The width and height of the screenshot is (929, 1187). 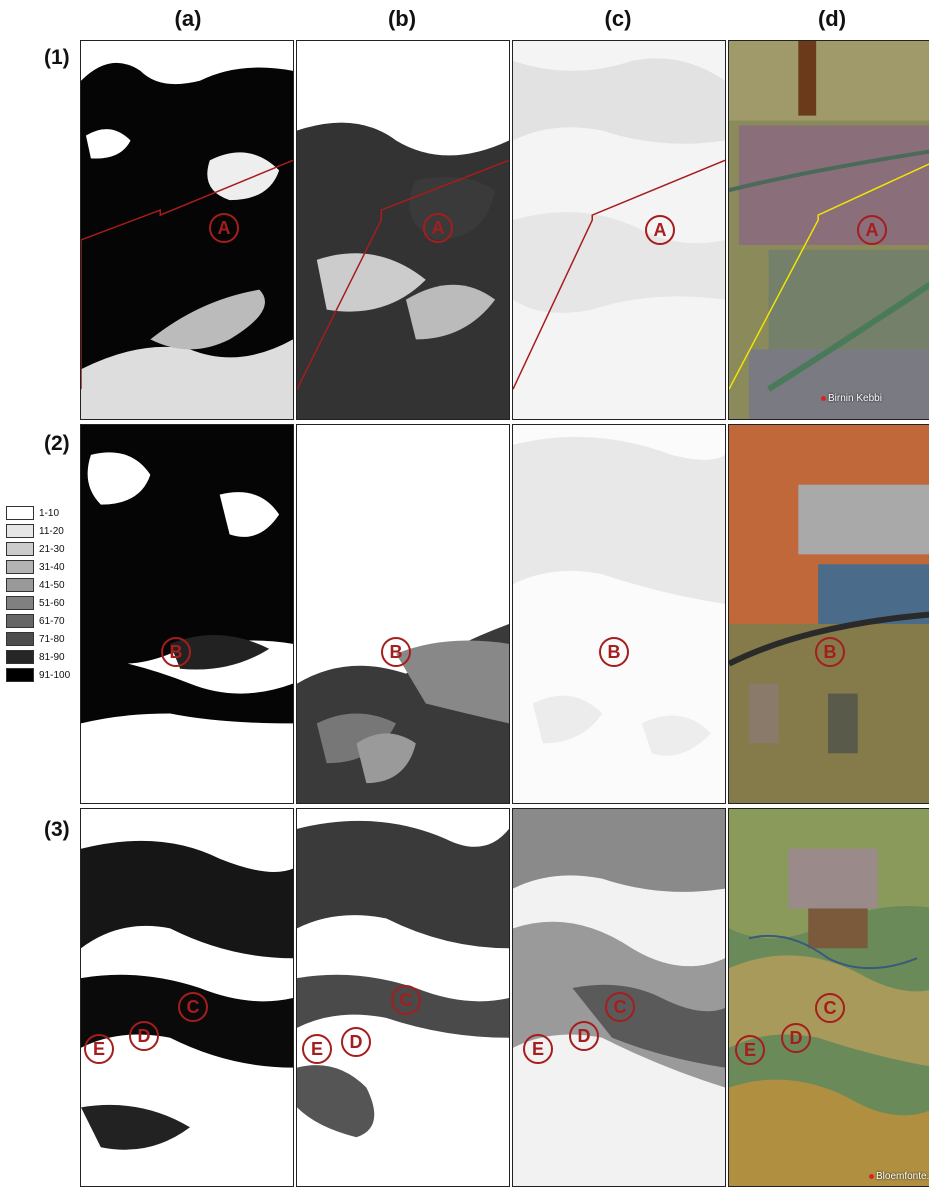 I want to click on panel-3a: C D E, so click(x=187, y=997).